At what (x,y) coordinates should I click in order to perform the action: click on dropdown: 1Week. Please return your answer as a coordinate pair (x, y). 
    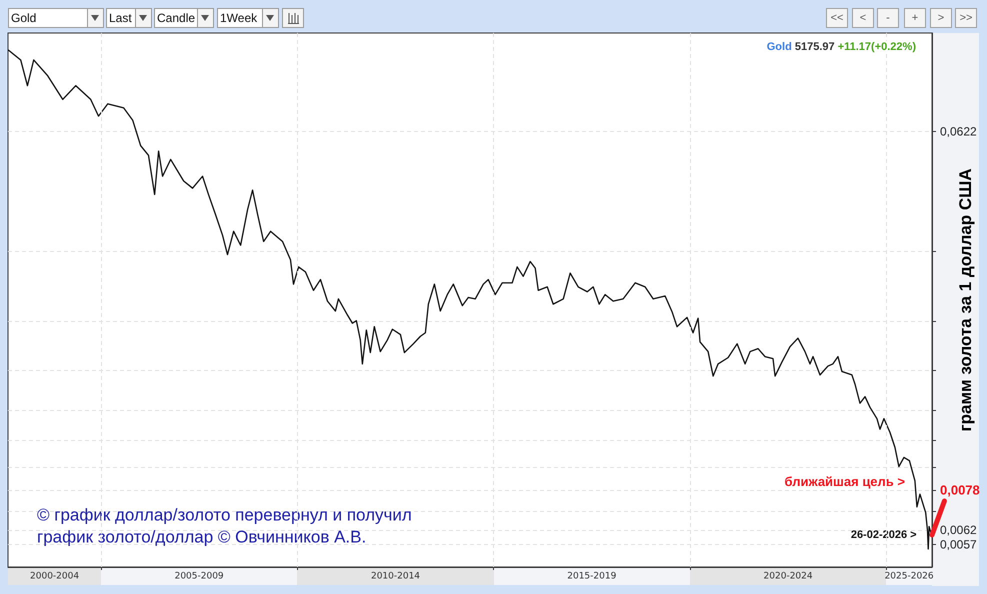
    Looking at the image, I should click on (248, 18).